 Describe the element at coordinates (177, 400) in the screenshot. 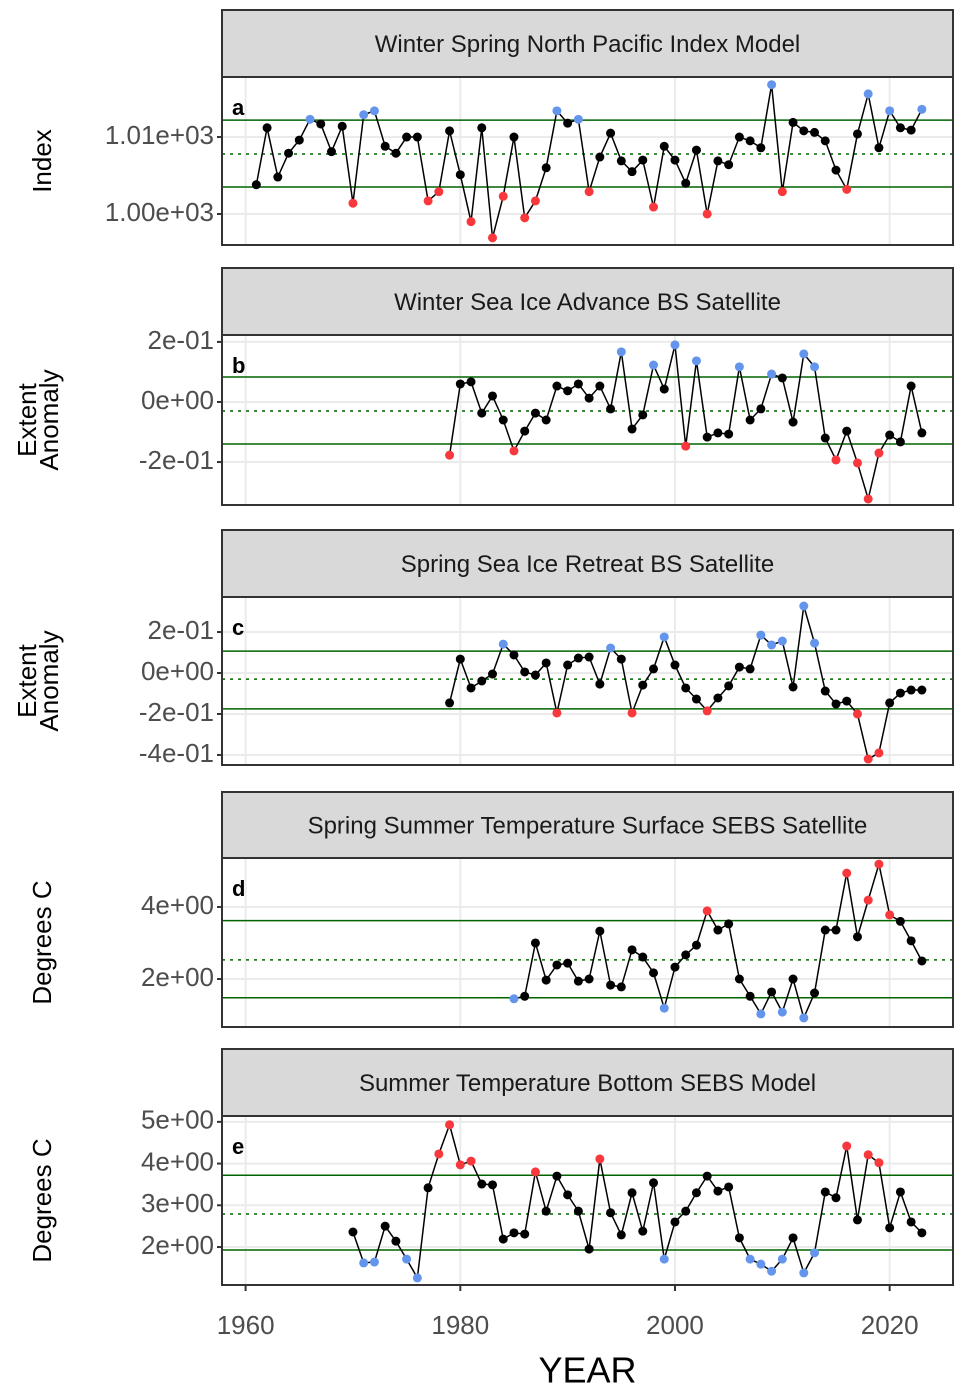

I see `y-tick-label: 0e+00` at that location.